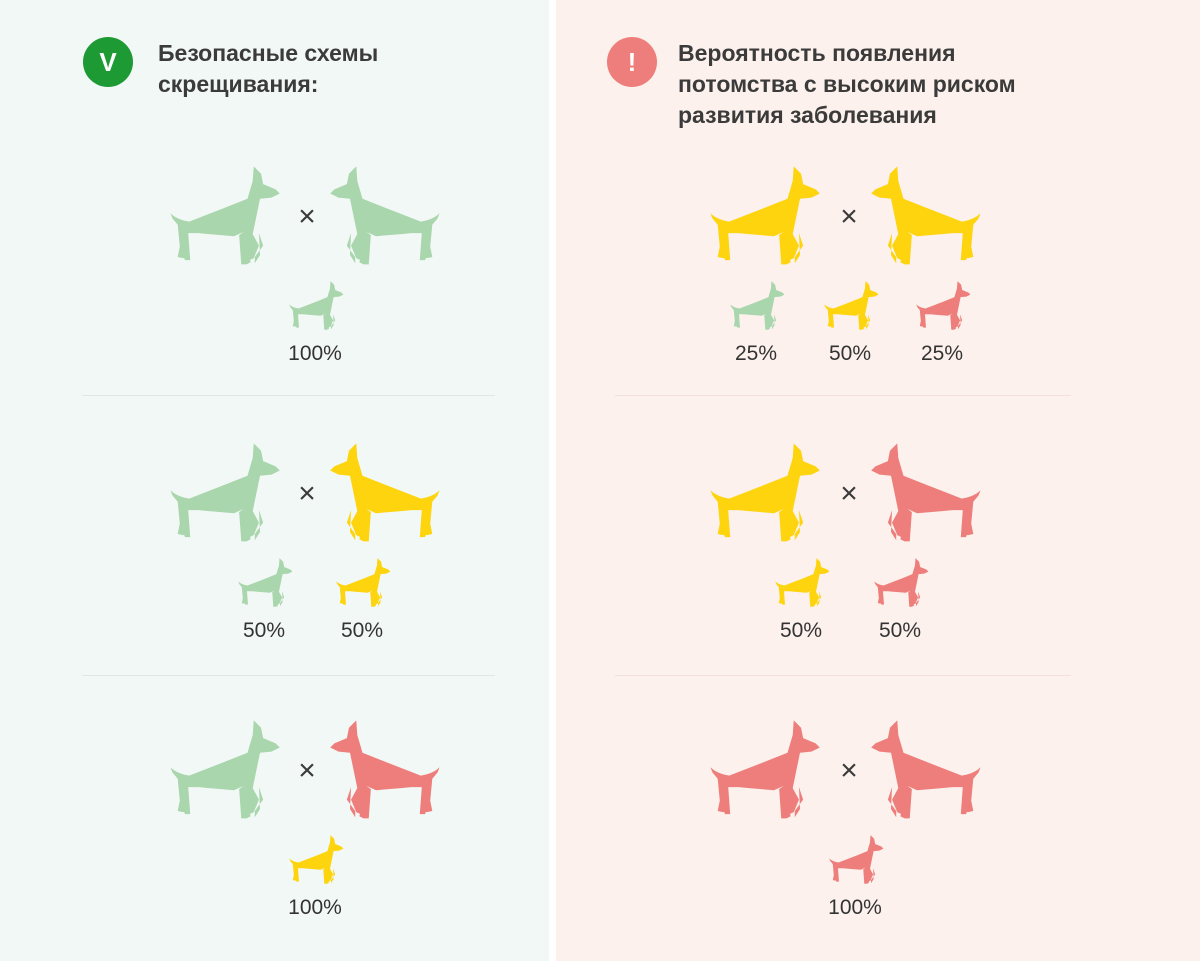 The width and height of the screenshot is (1200, 961). What do you see at coordinates (108, 62) in the screenshot?
I see `check-badge-icon: V` at bounding box center [108, 62].